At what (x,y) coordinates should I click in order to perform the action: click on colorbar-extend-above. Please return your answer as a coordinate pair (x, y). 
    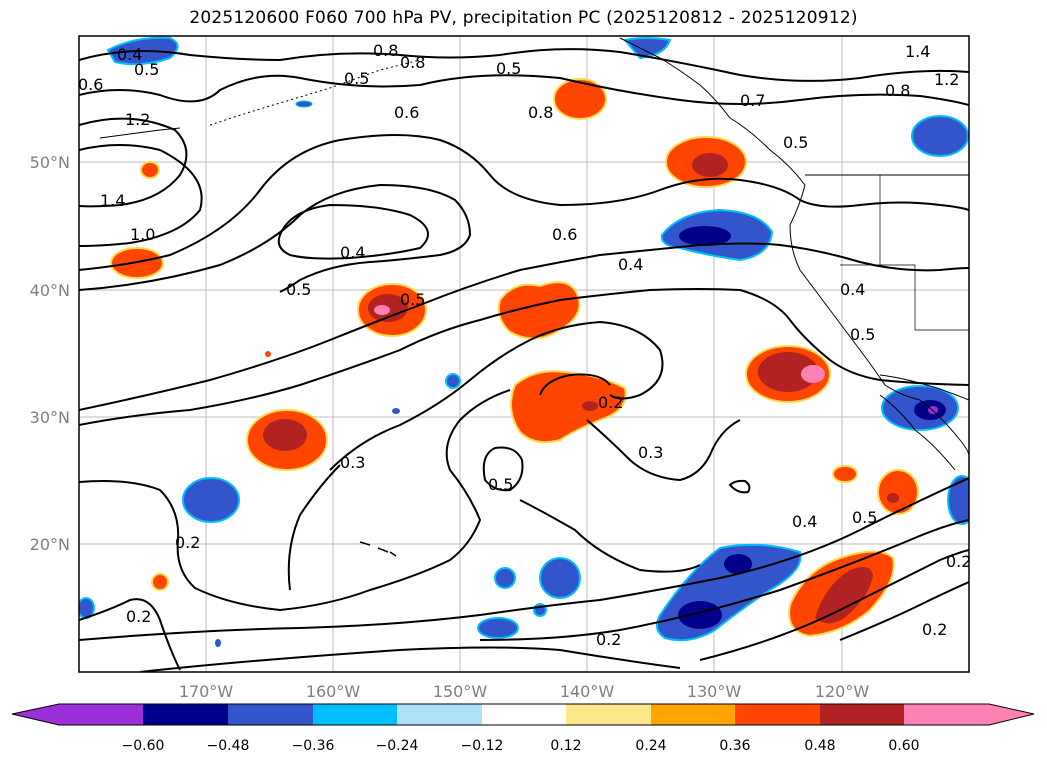
    Looking at the image, I should click on (1011, 714).